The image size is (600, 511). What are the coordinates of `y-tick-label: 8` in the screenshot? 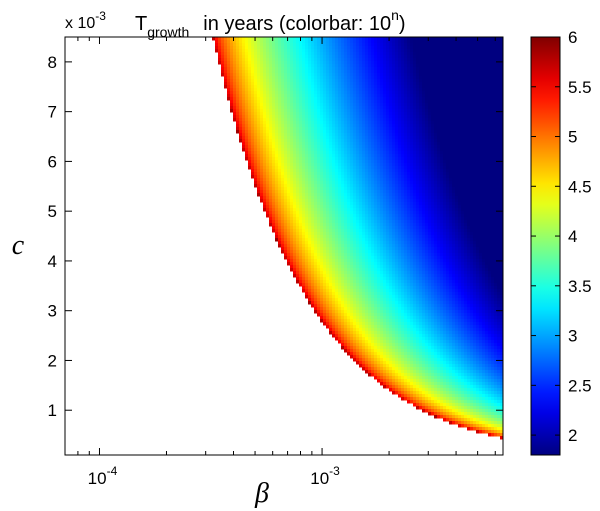 It's located at (52, 62).